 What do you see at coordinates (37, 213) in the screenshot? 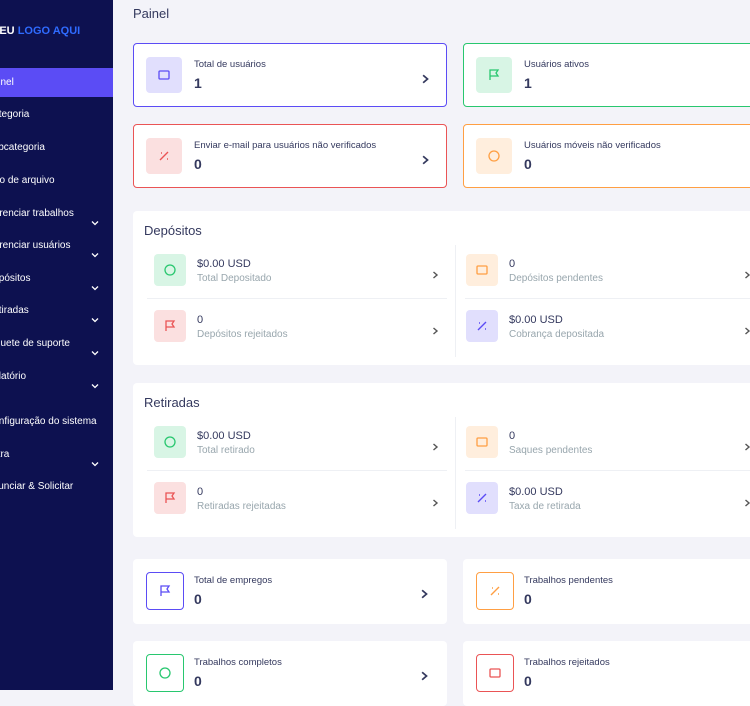
I see `menu-label: Gerenciar trabalhos` at bounding box center [37, 213].